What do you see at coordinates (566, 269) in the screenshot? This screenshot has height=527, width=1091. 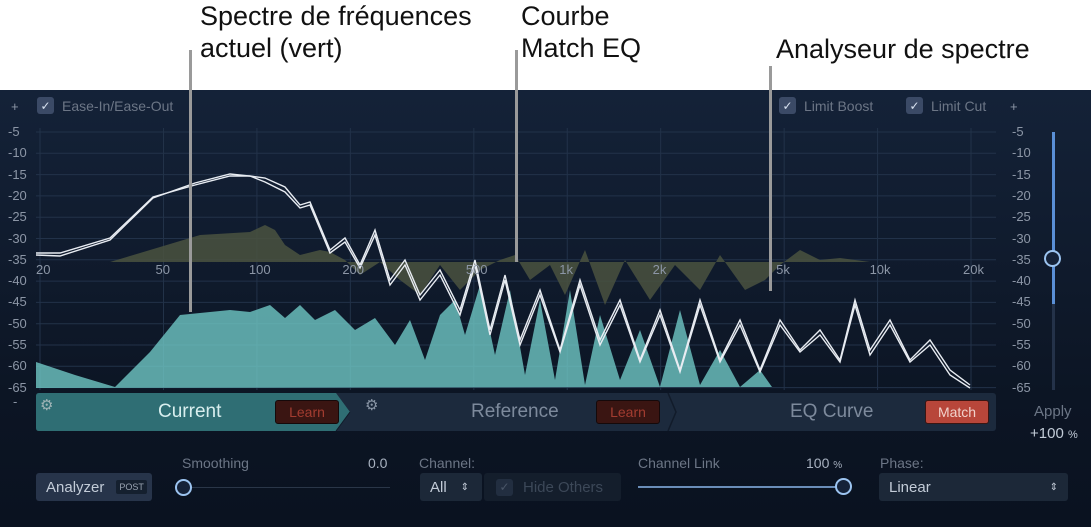 I see `freq-tick: 1k` at bounding box center [566, 269].